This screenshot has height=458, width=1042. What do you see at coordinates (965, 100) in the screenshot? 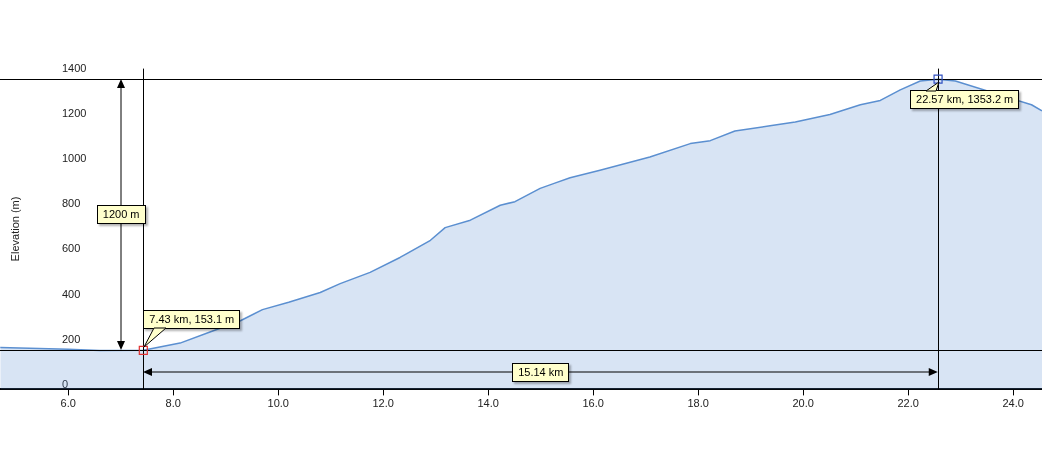
I see `annotation: 22.57 km, 1353.2 m` at bounding box center [965, 100].